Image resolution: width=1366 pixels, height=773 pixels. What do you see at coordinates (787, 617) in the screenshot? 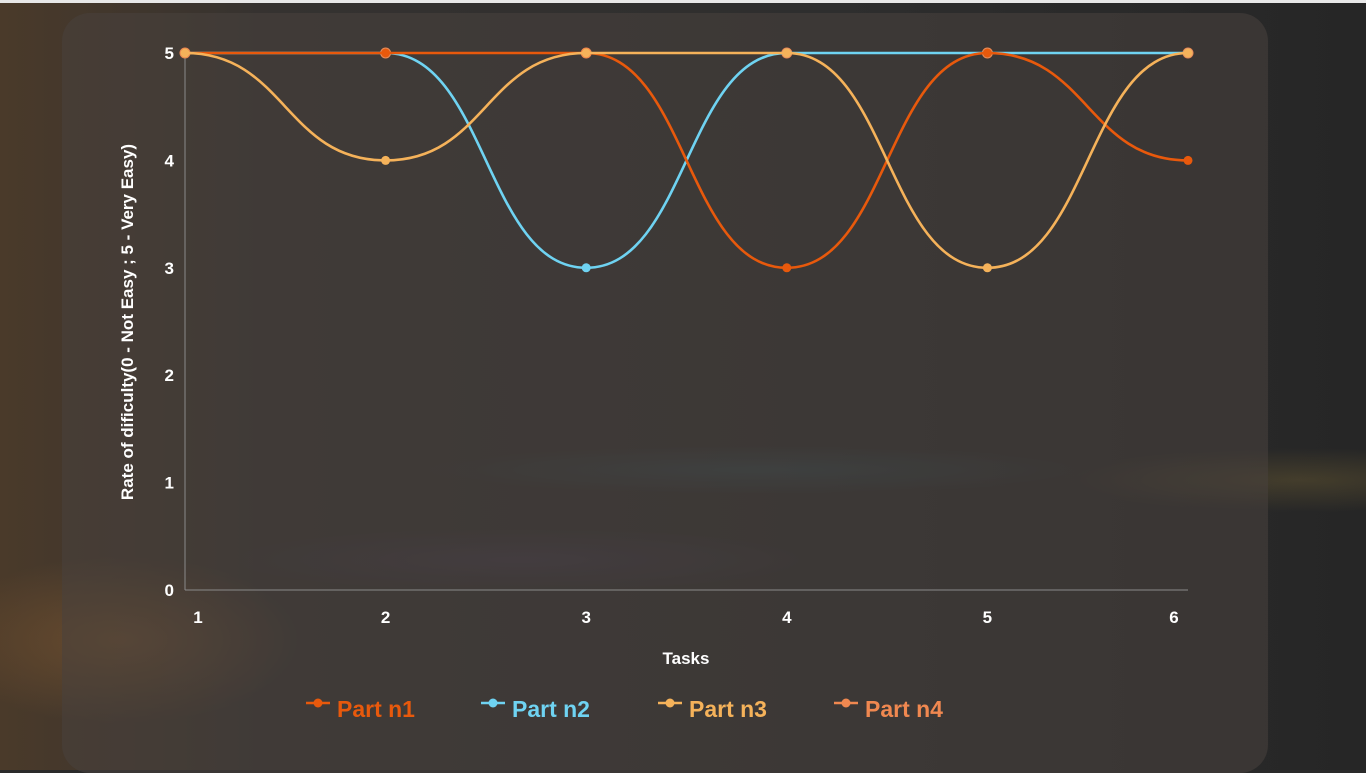
I see `x-tick-label: 4` at bounding box center [787, 617].